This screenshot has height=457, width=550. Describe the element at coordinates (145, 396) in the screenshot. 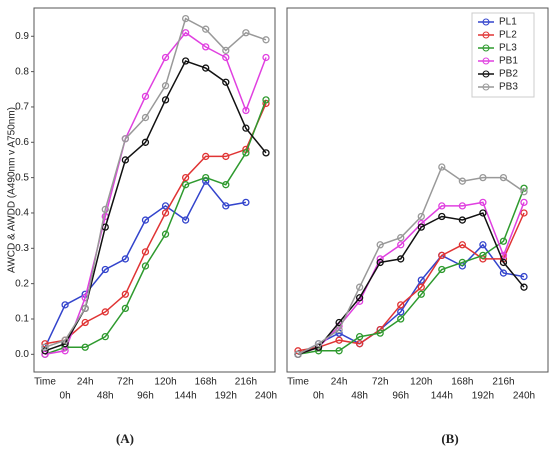

I see `x-tick-label: 96h` at that location.